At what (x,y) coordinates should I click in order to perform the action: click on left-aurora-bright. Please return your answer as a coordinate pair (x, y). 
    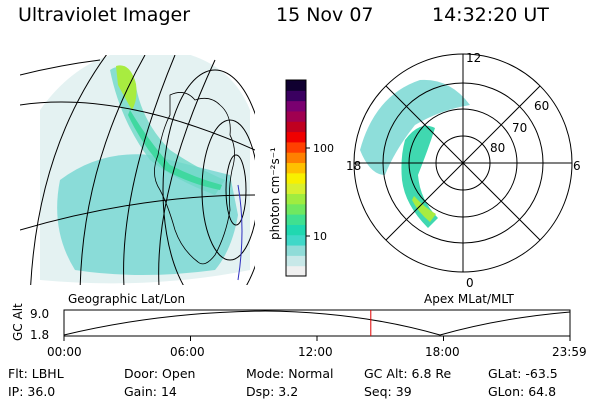
    Looking at the image, I should click on (126, 87).